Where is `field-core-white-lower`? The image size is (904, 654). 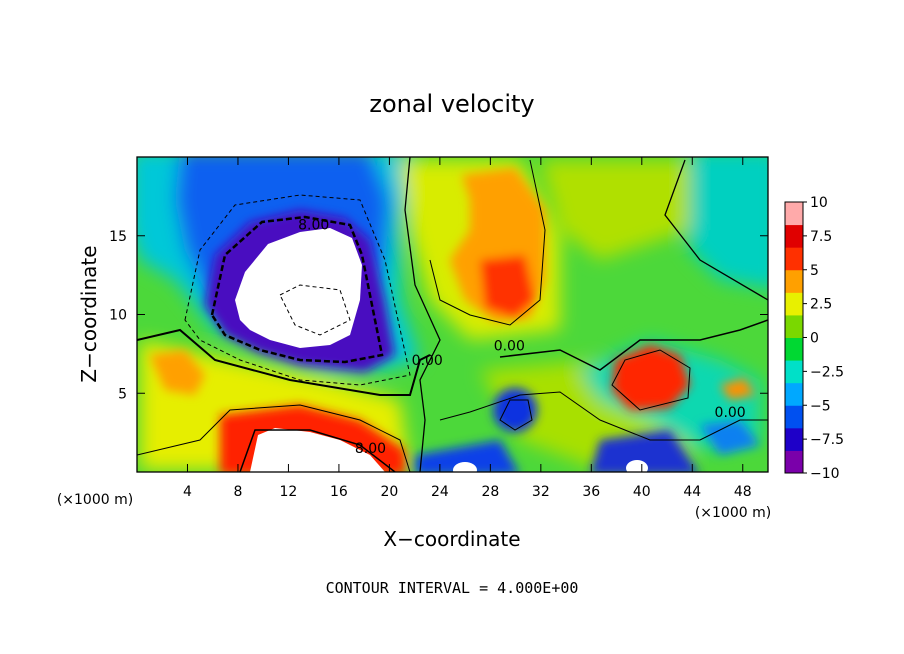 field-core-white-lower is located at coordinates (317, 450).